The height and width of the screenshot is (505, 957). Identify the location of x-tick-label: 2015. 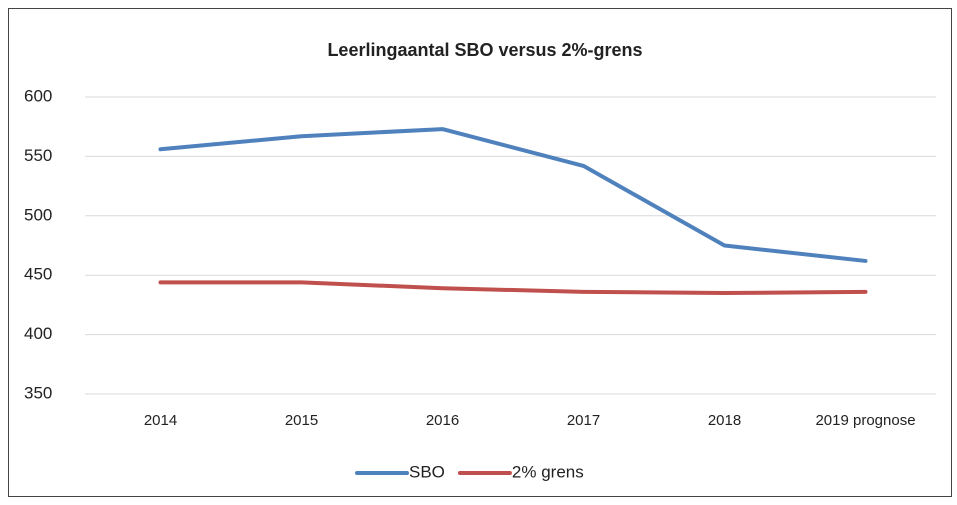
(301, 420).